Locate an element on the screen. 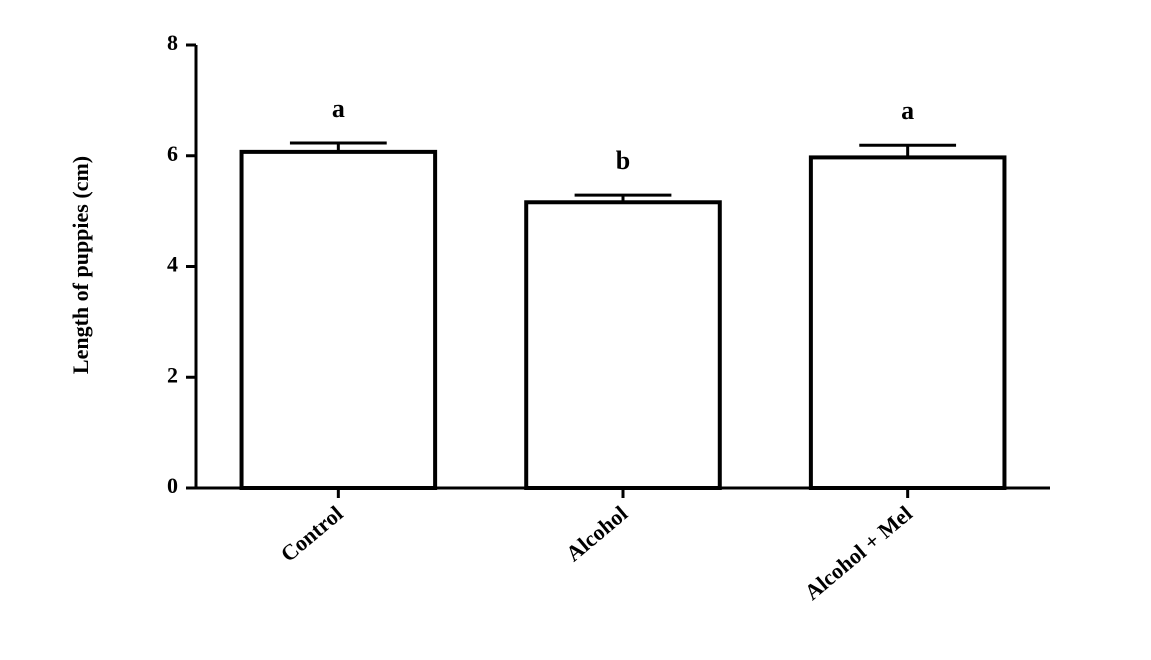 The image size is (1151, 660). y-tick-label: 6 is located at coordinates (172, 153).